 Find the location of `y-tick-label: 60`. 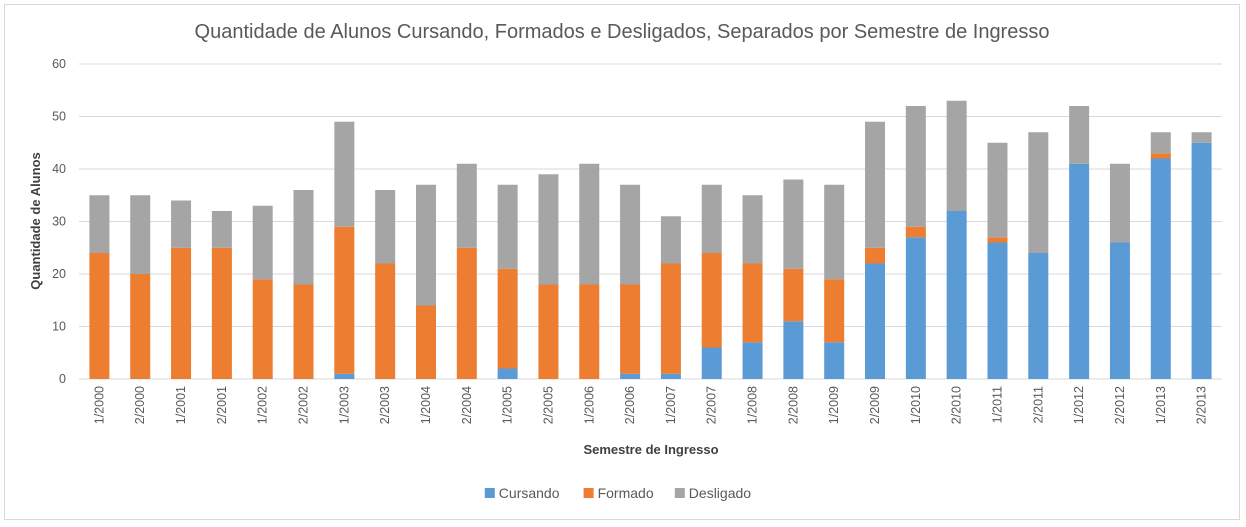

y-tick-label: 60 is located at coordinates (59, 64).